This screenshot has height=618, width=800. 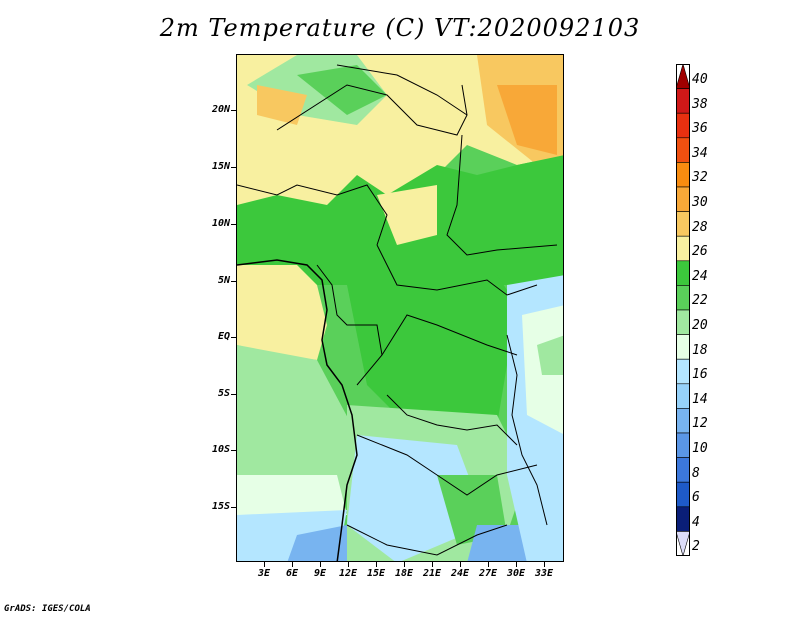 I want to click on colorbar-cells, so click(x=683, y=310).